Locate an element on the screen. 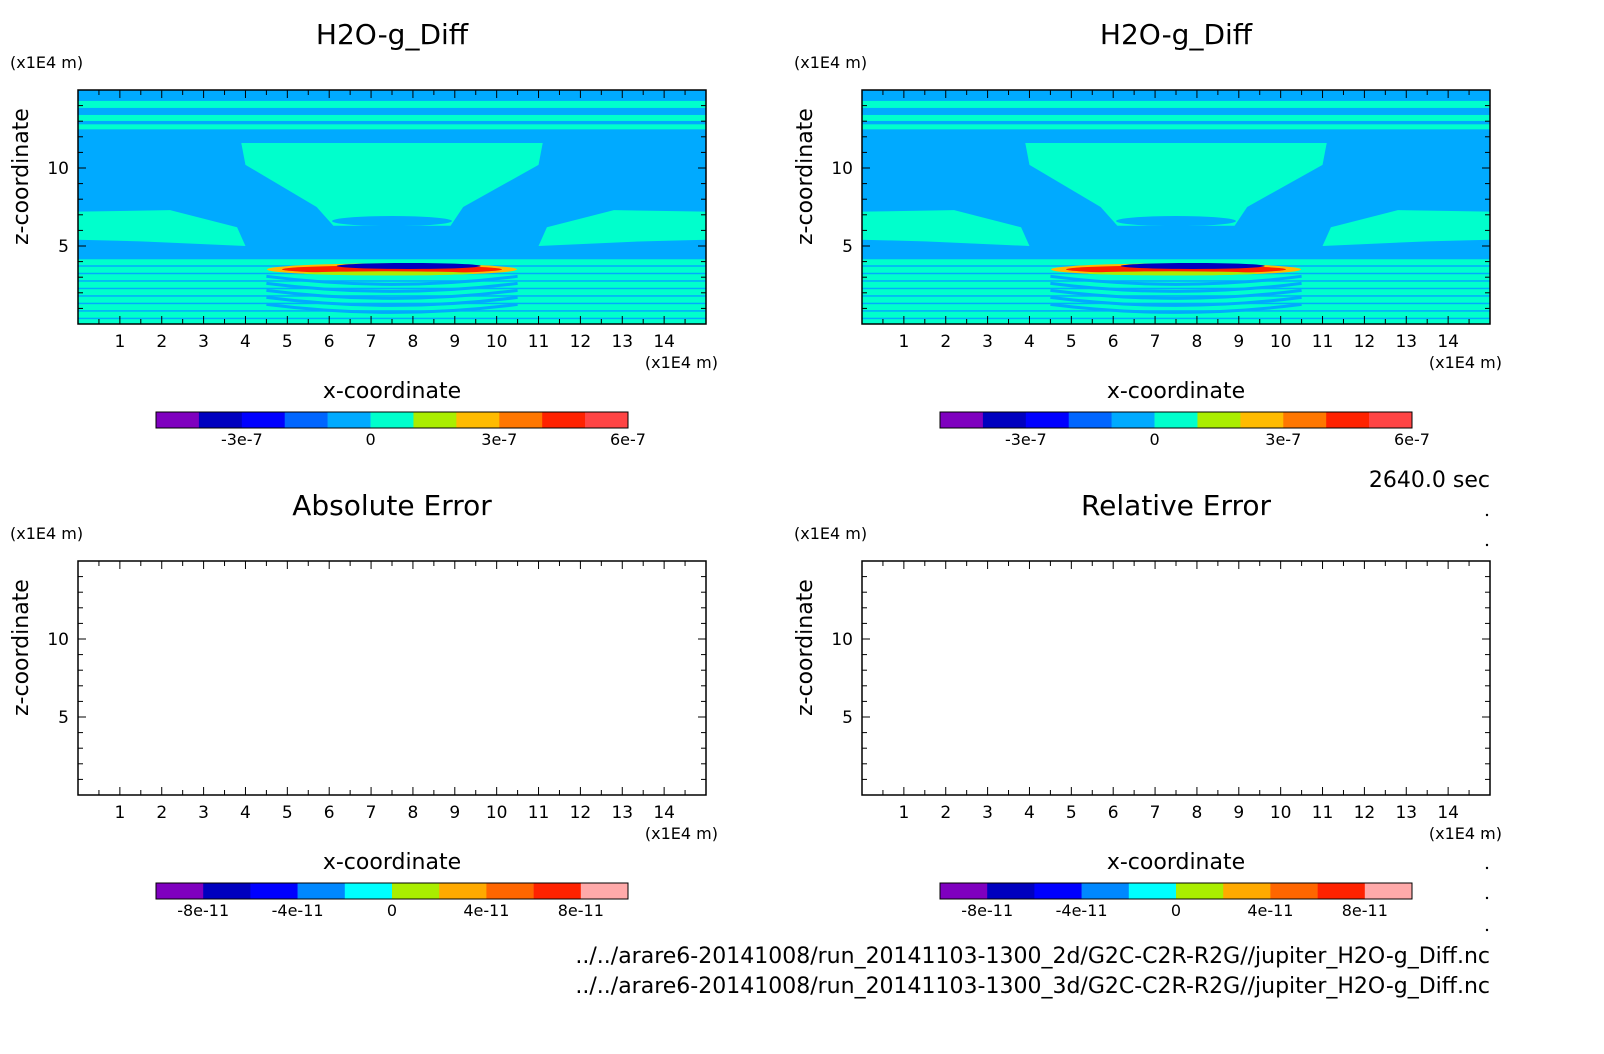  panel-title: Relative Error is located at coordinates (1176, 505).